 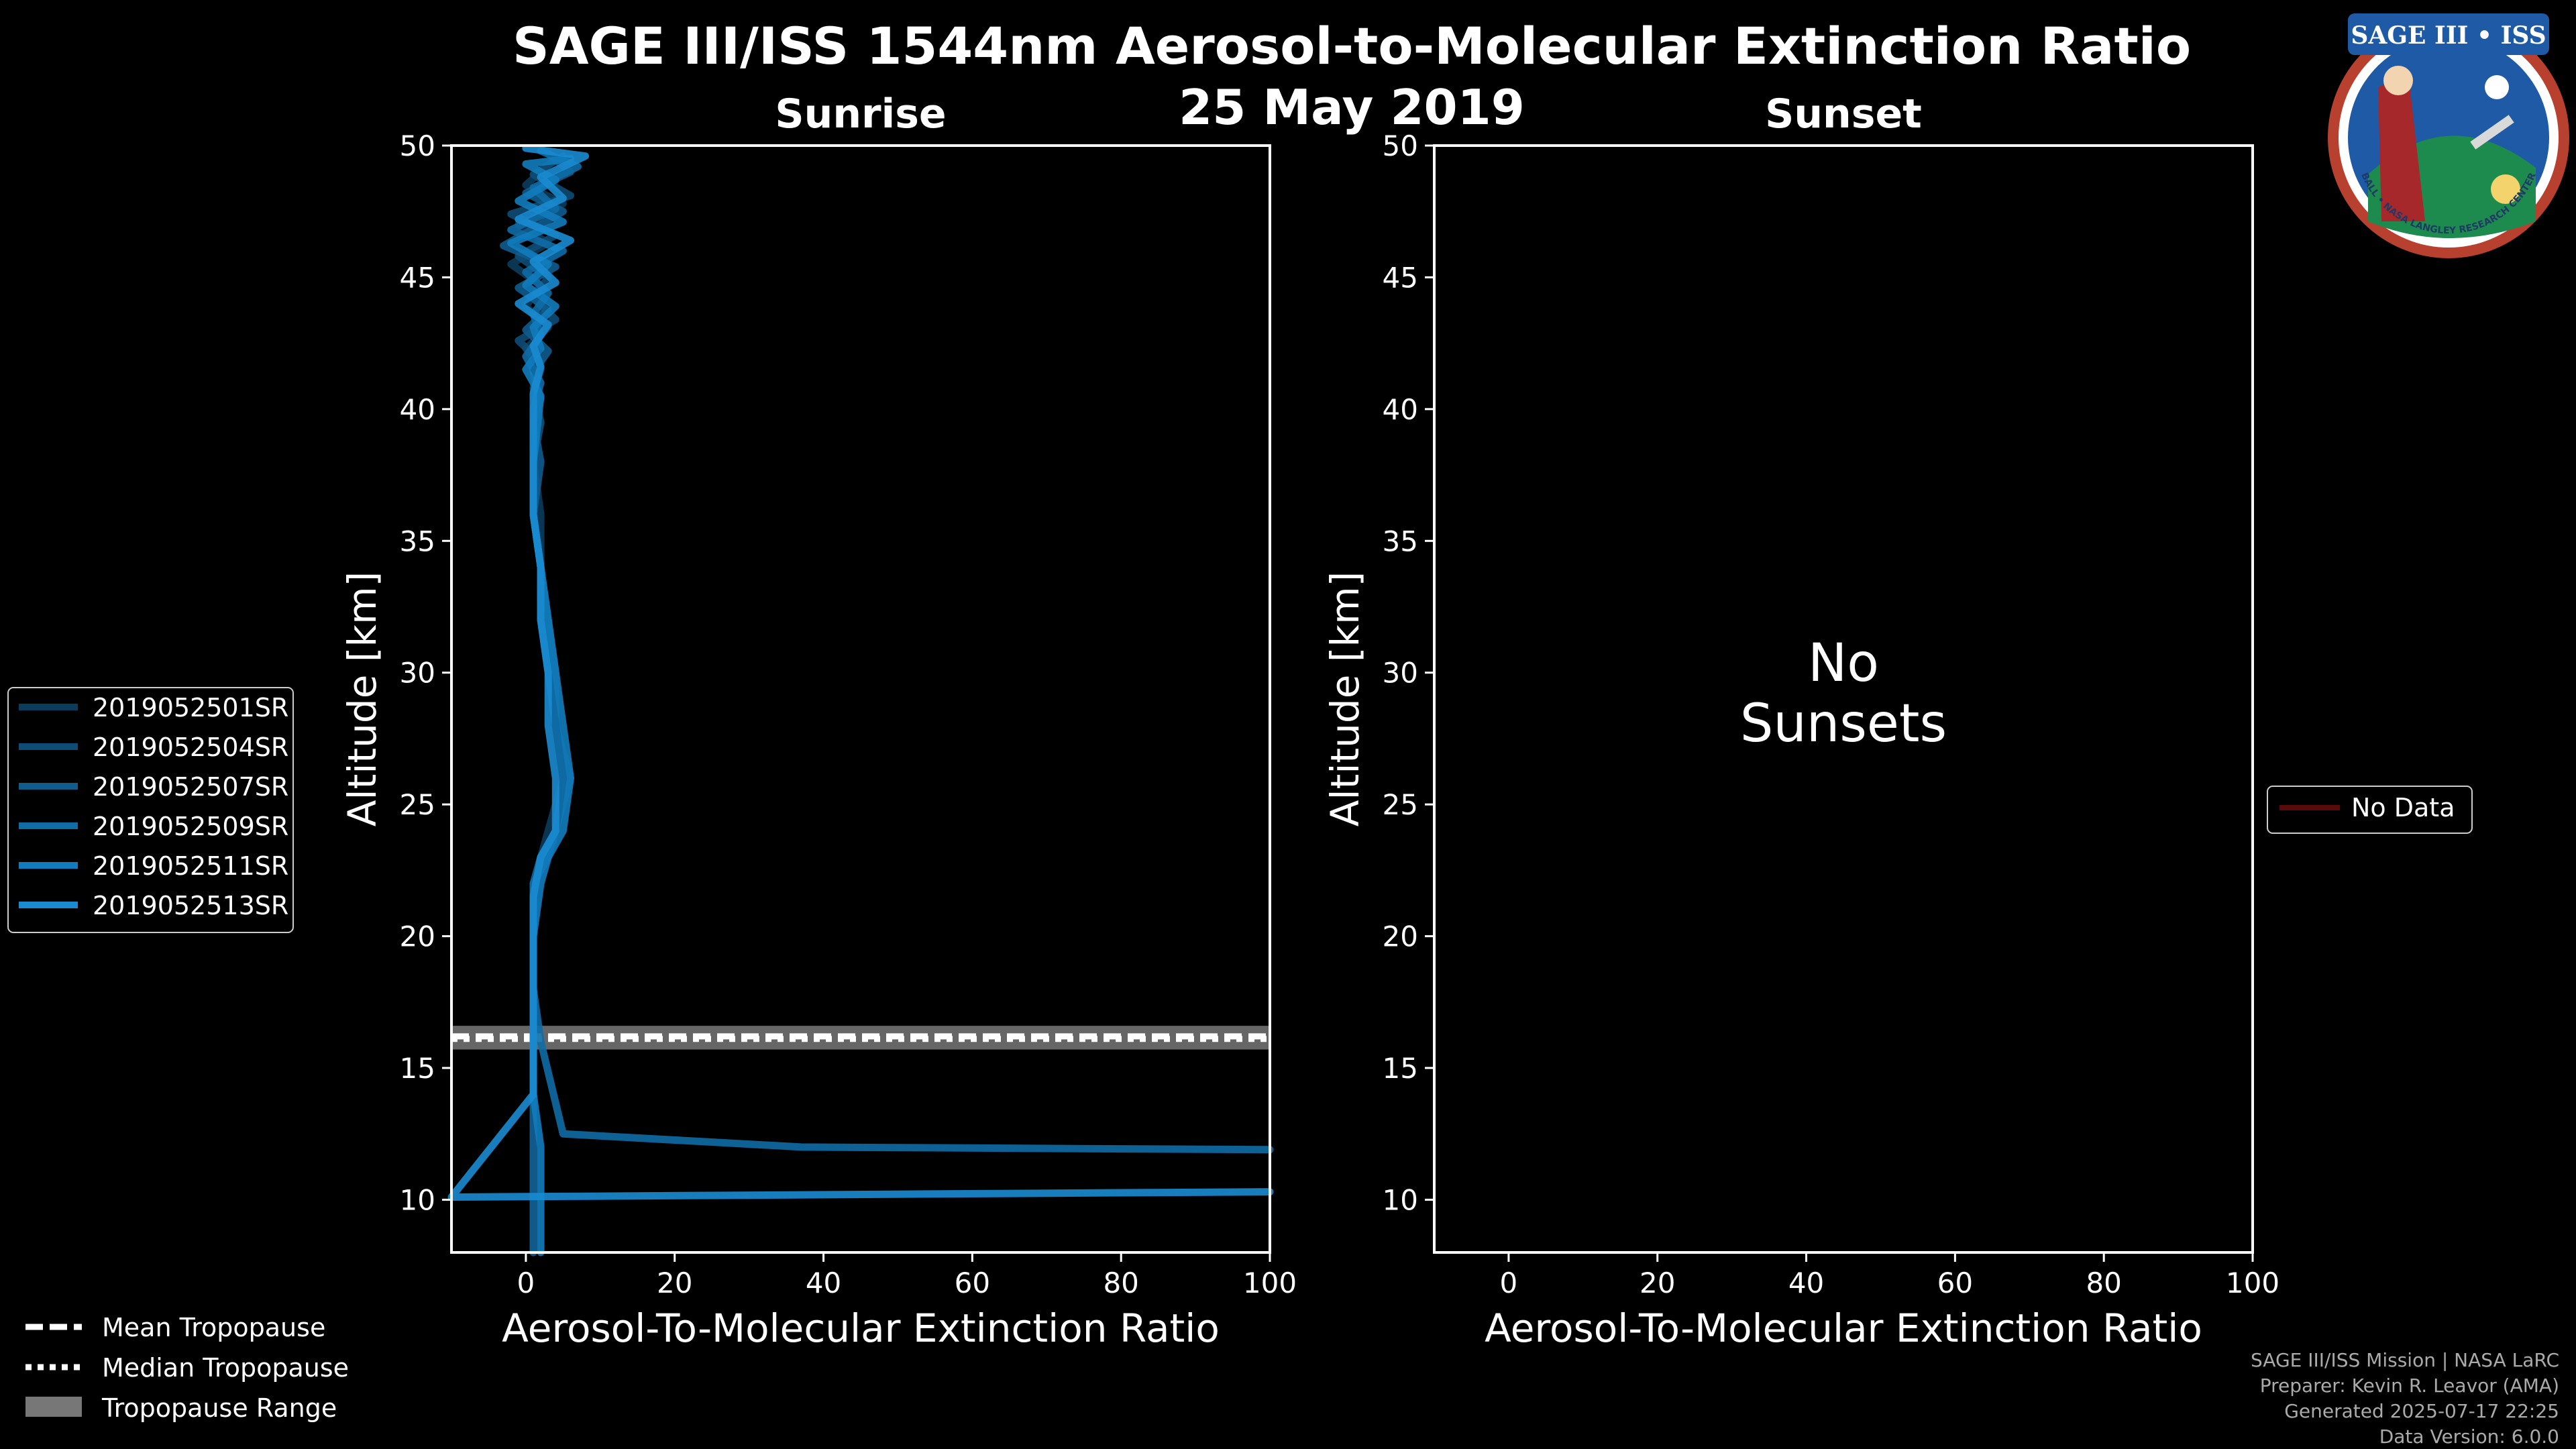 What do you see at coordinates (1400, 277) in the screenshot?
I see `sunset-y-tick-label: 45` at bounding box center [1400, 277].